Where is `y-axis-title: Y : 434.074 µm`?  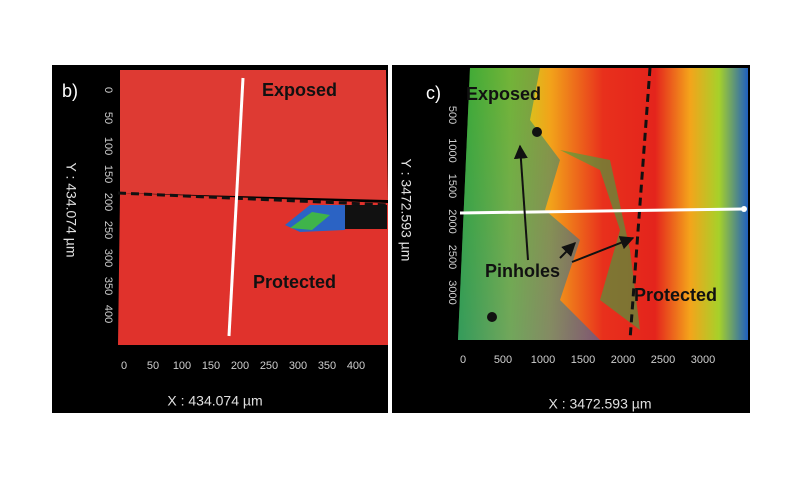
y-axis-title: Y : 434.074 µm is located at coordinates (71, 210).